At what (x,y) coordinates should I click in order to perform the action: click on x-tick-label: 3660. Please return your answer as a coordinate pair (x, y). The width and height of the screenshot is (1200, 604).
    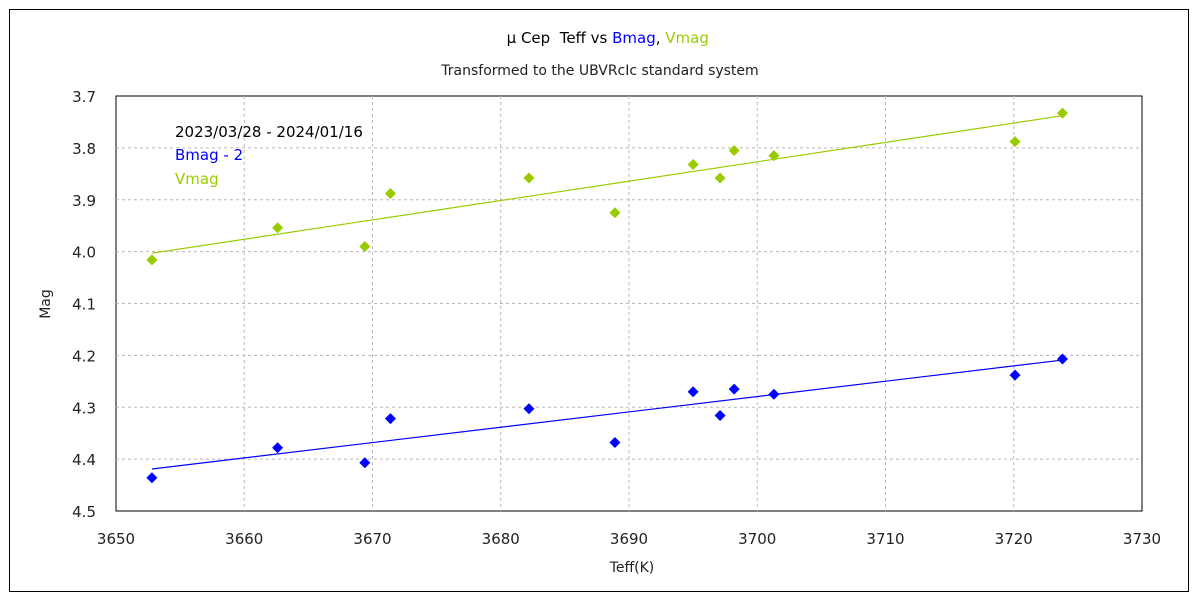
    Looking at the image, I should click on (244, 539).